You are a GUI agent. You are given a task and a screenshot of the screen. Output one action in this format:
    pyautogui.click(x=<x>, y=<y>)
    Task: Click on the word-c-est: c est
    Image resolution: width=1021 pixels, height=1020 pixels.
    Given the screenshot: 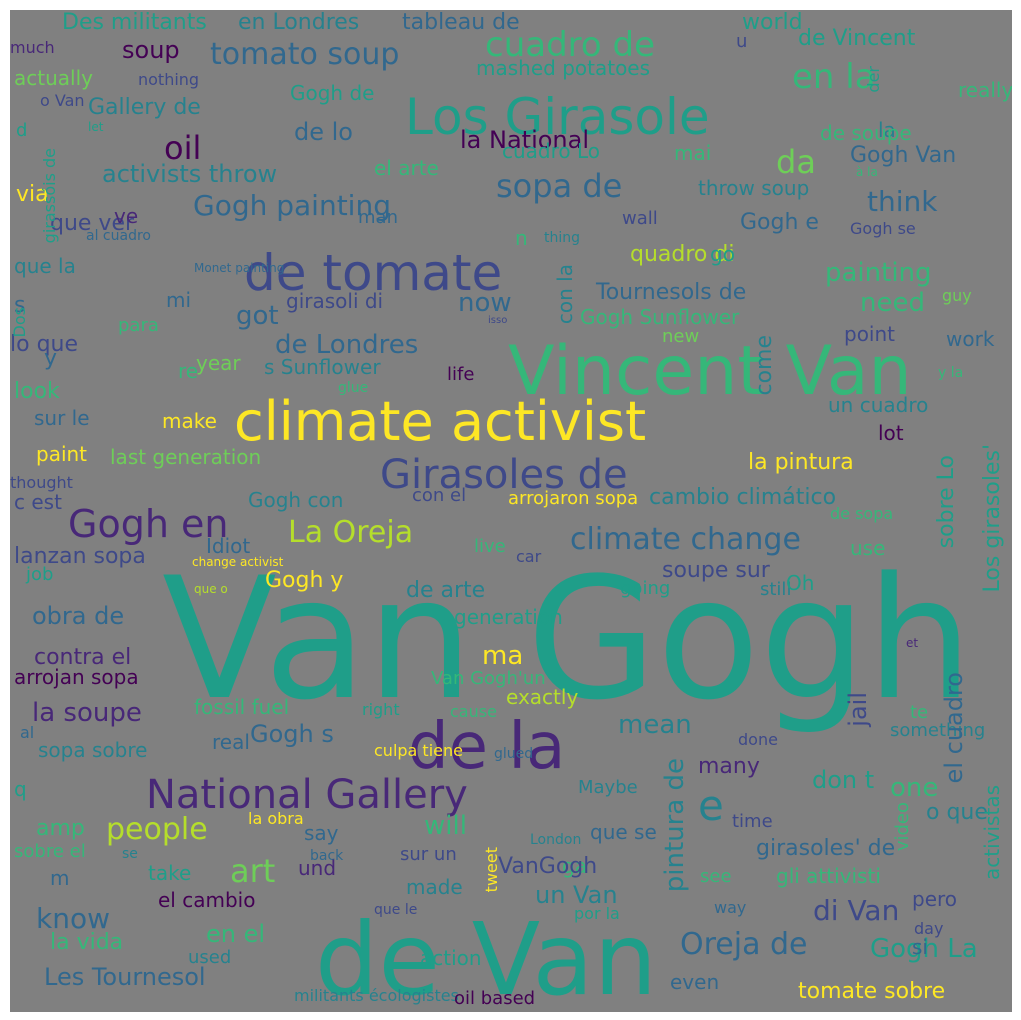 What is the action you would take?
    pyautogui.click(x=38, y=502)
    